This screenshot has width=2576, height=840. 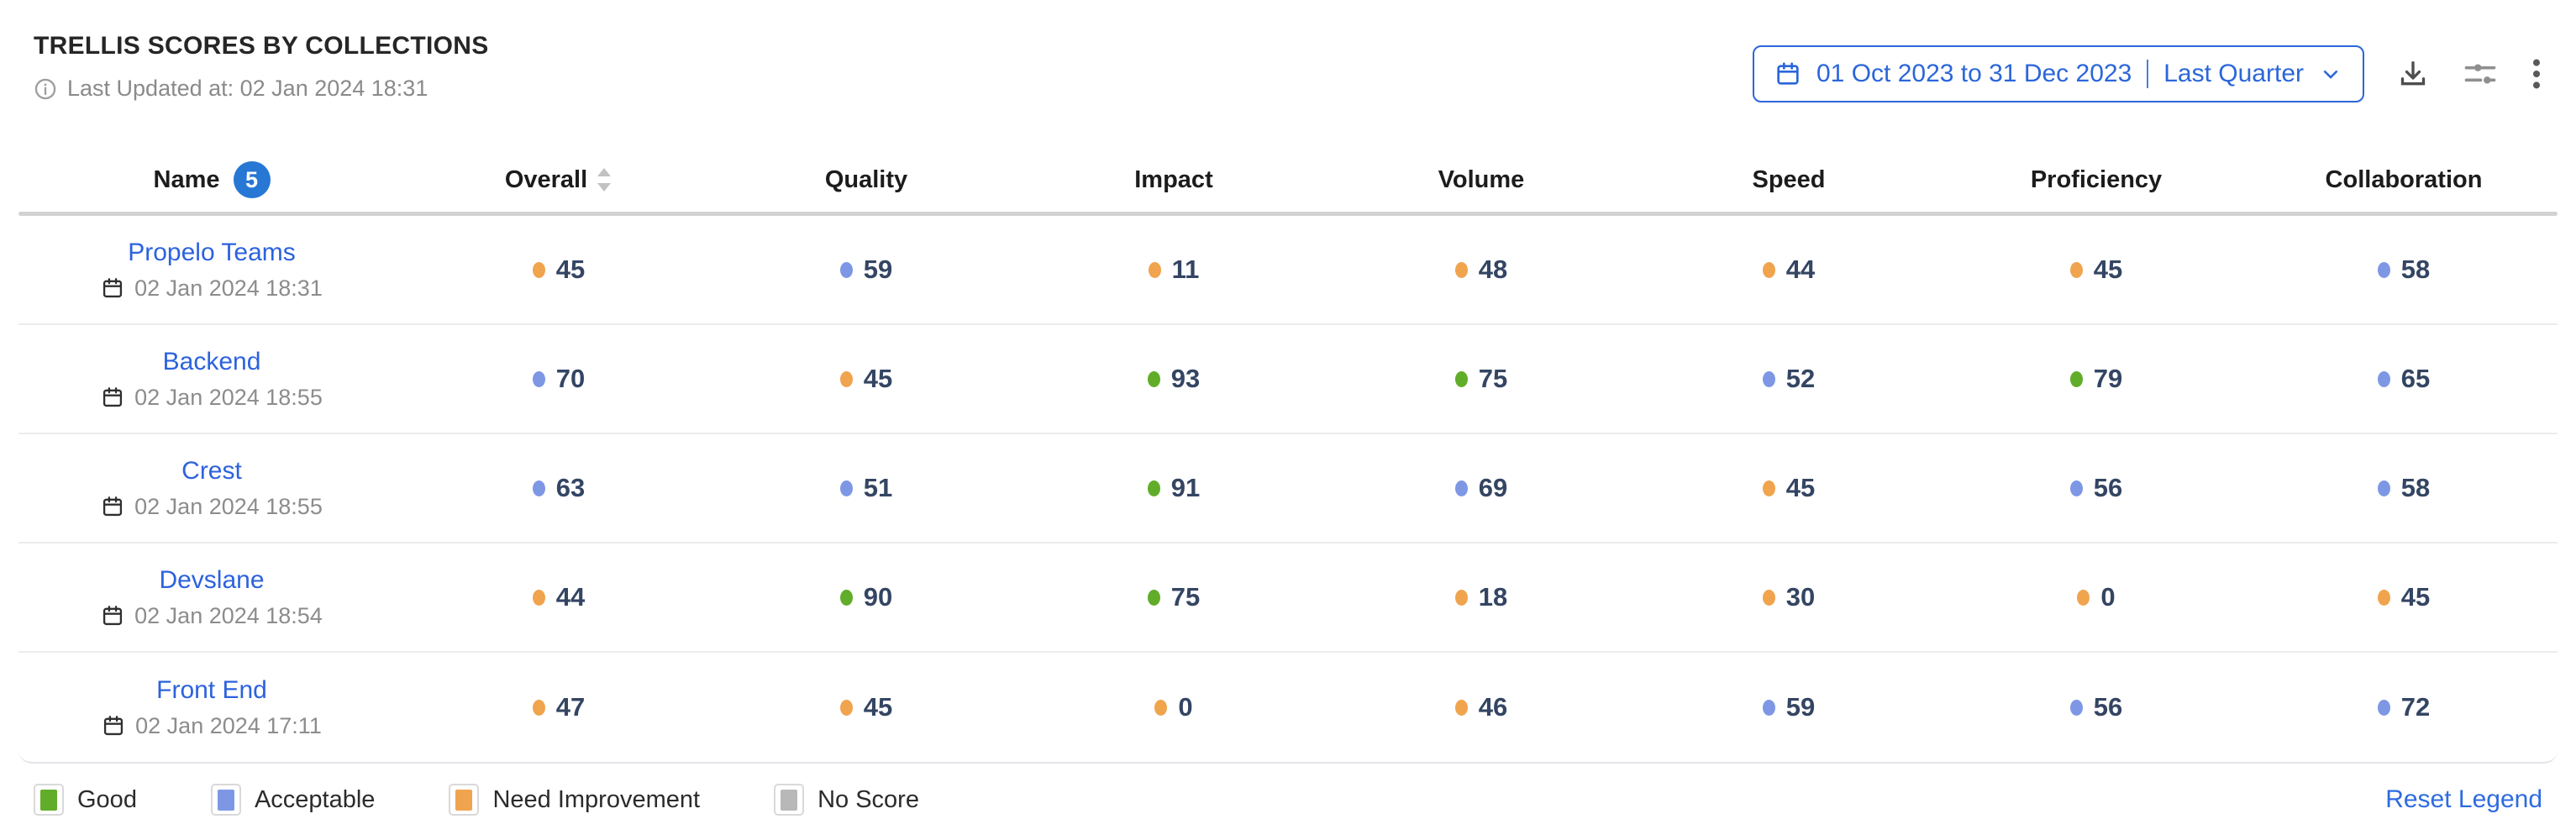 I want to click on score-value: 72, so click(x=2415, y=707).